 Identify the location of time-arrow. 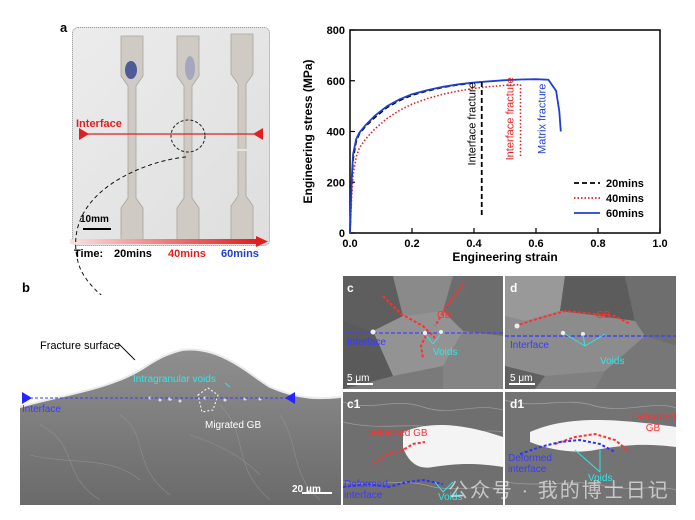
(169, 241).